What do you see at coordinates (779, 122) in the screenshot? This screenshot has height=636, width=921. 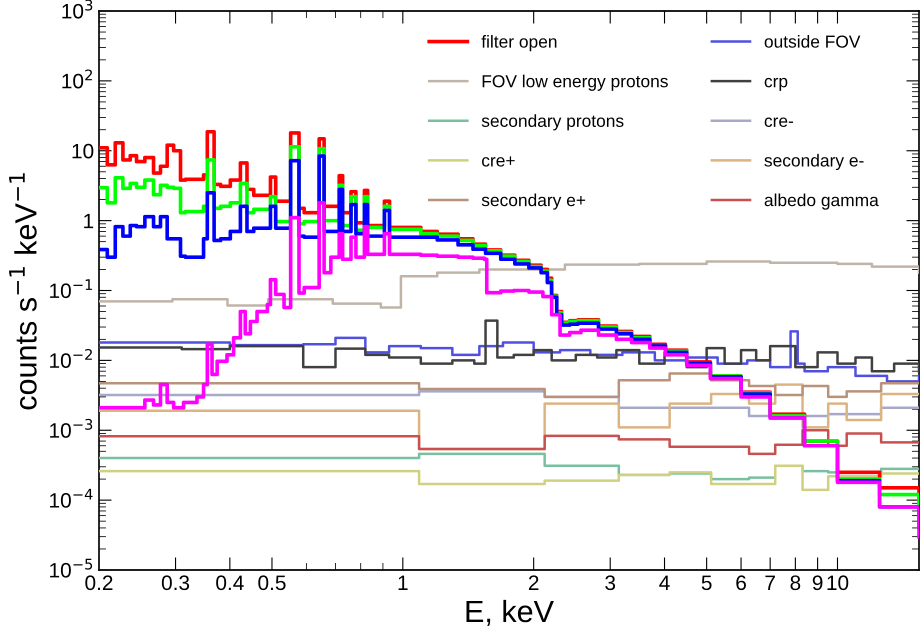 I see `legend-label: cre-` at bounding box center [779, 122].